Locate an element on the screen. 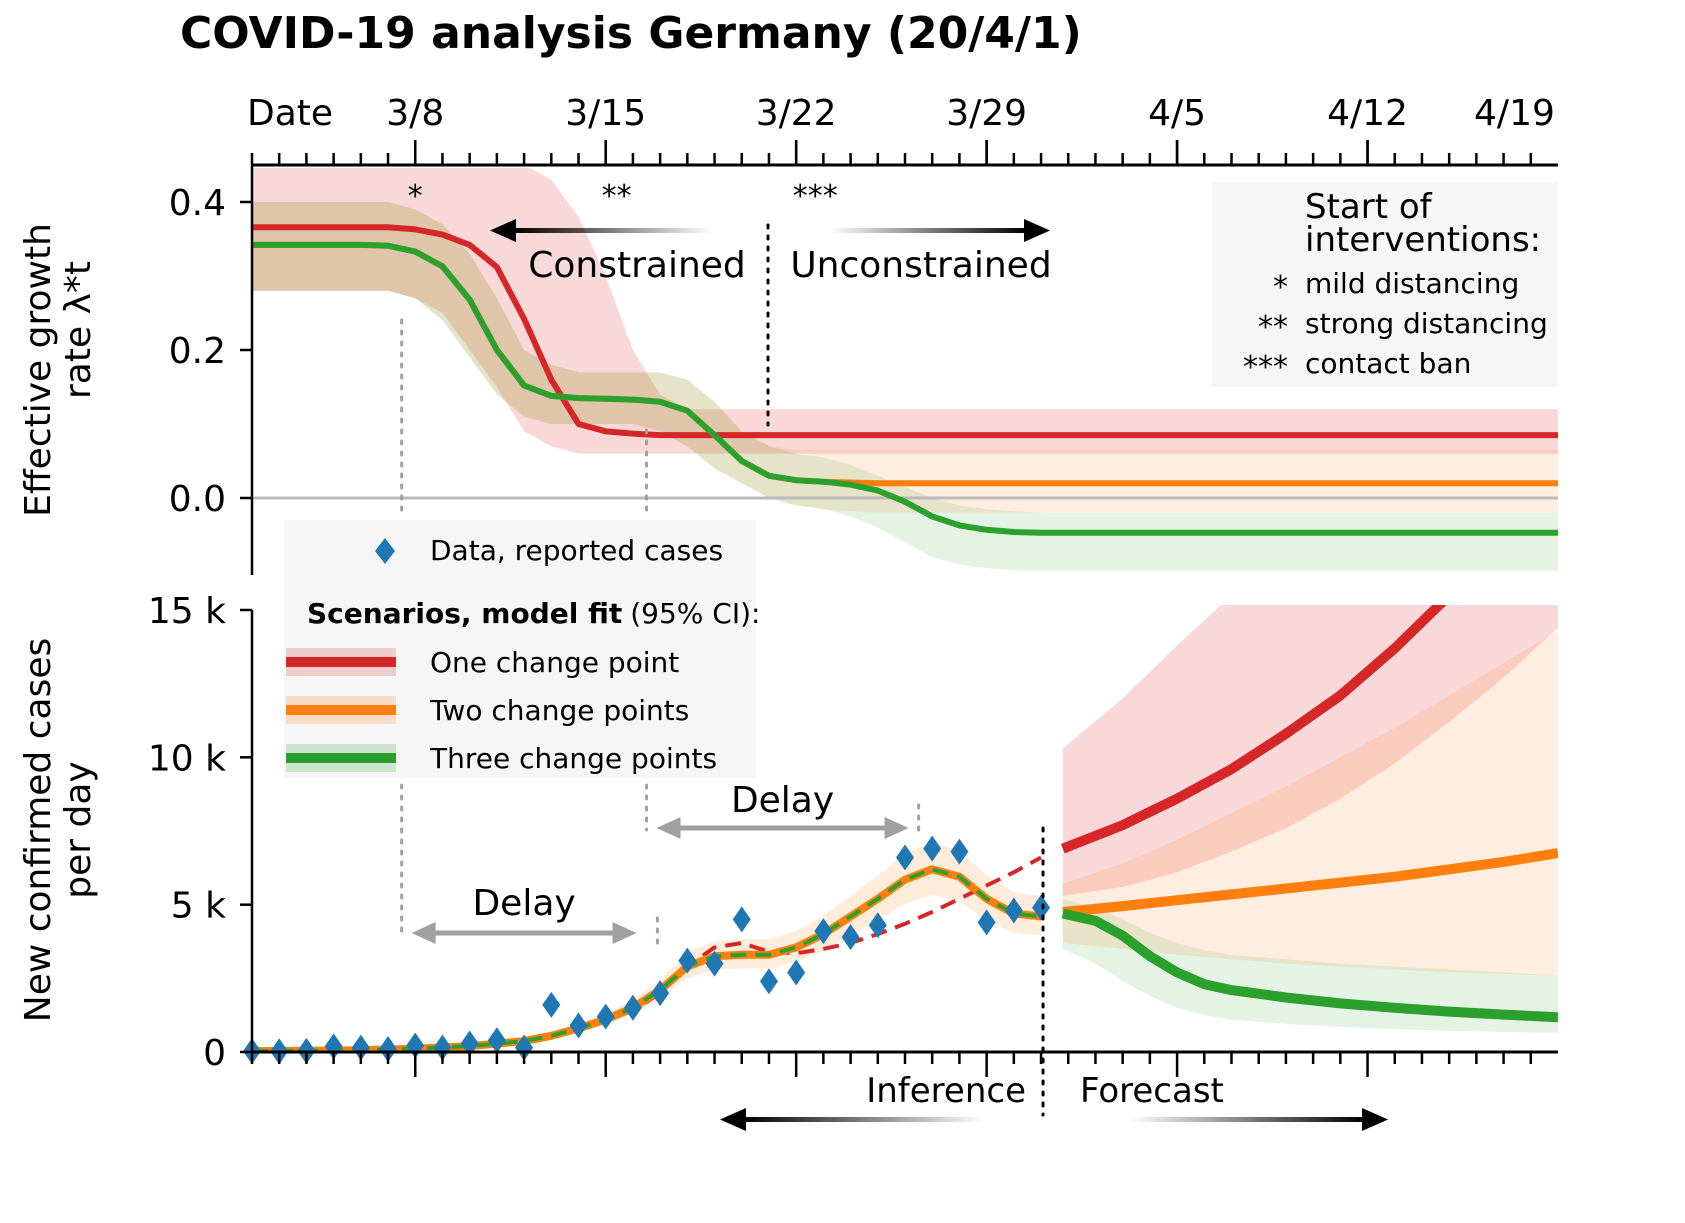  legend-data-marker is located at coordinates (385, 551).